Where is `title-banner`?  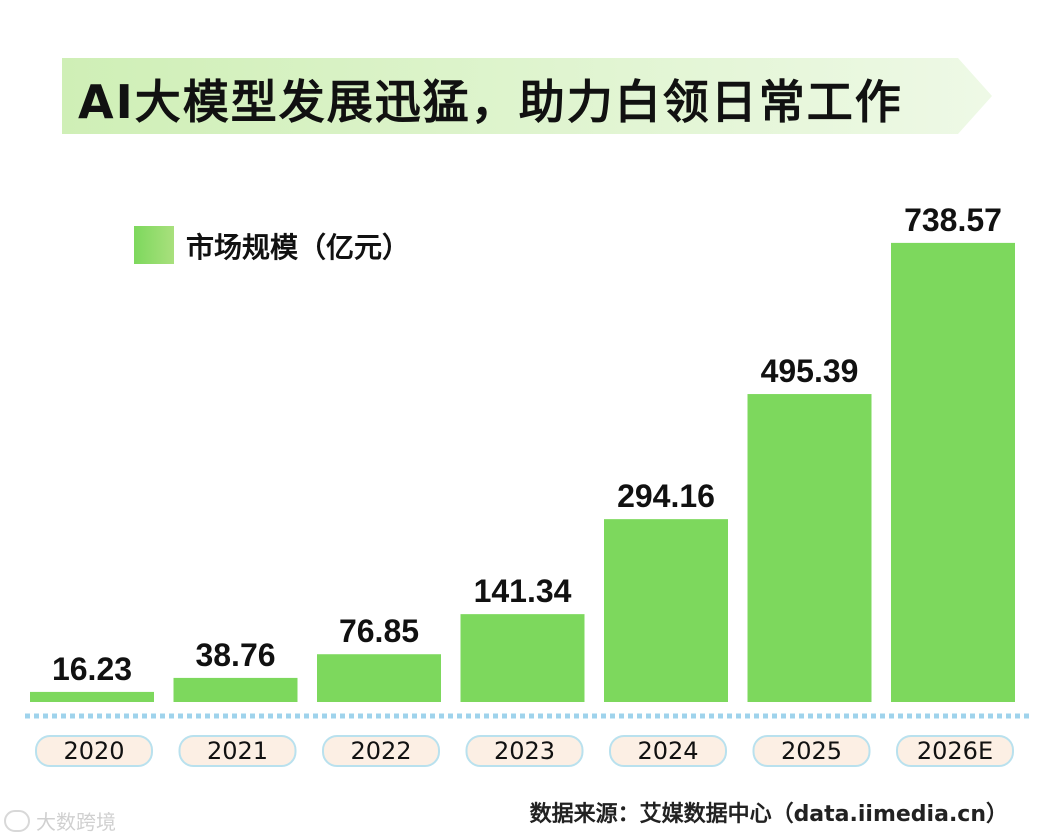 title-banner is located at coordinates (527, 96).